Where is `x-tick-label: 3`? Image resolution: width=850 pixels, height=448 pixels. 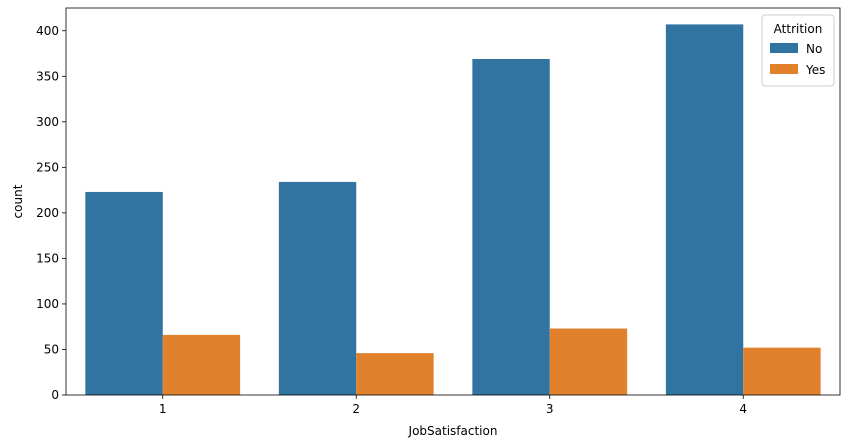
x-tick-label: 3 is located at coordinates (550, 409).